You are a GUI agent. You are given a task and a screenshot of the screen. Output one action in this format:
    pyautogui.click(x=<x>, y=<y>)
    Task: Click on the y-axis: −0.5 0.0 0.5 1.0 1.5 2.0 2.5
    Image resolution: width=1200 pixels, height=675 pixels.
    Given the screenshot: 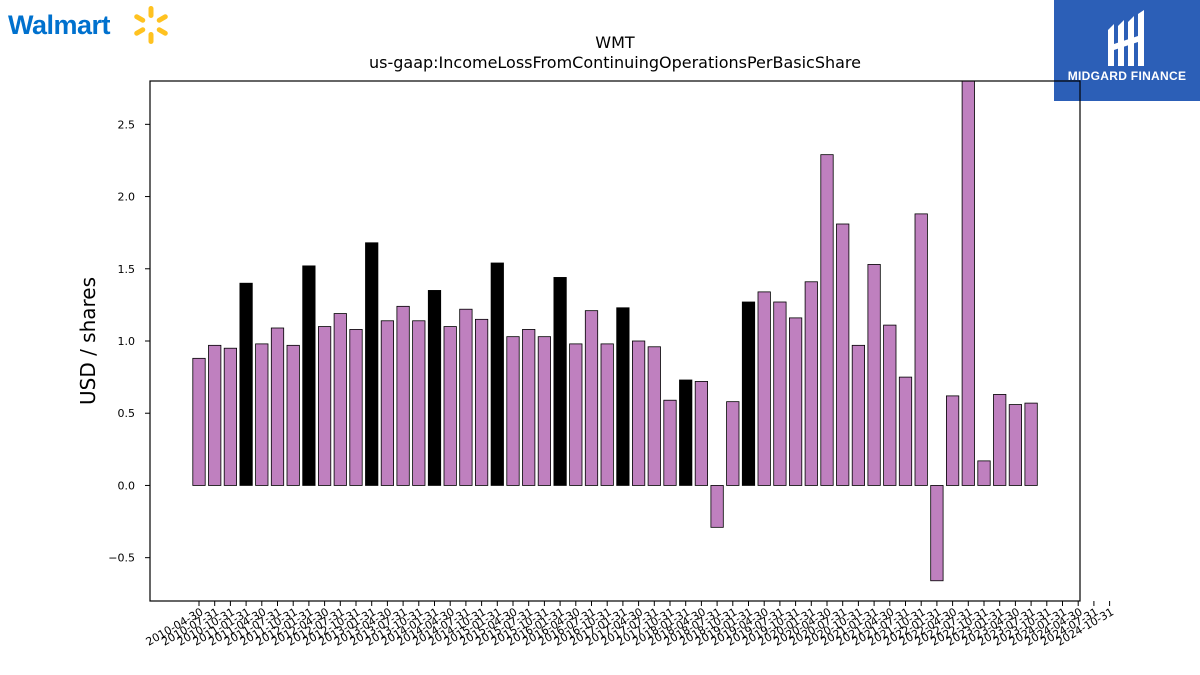 What is the action you would take?
    pyautogui.click(x=129, y=341)
    